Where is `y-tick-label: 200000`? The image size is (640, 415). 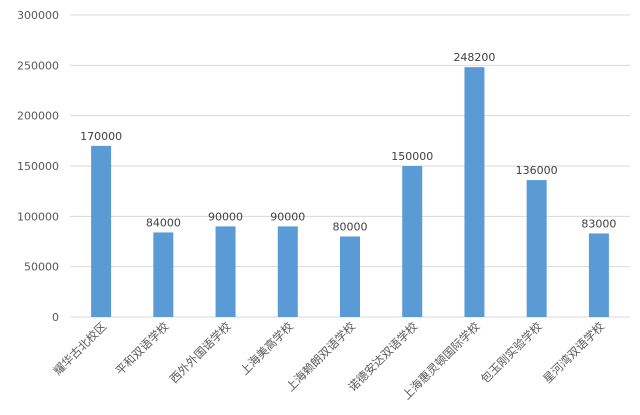 y-tick-label: 200000 is located at coordinates (38, 116).